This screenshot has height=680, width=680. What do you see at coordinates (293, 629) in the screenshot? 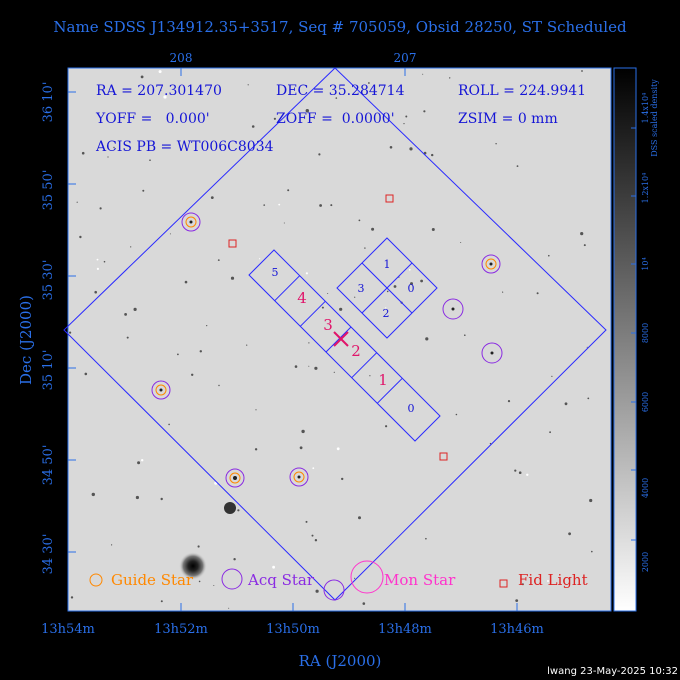
I see `x-tick-label: 13h50m` at bounding box center [293, 629].